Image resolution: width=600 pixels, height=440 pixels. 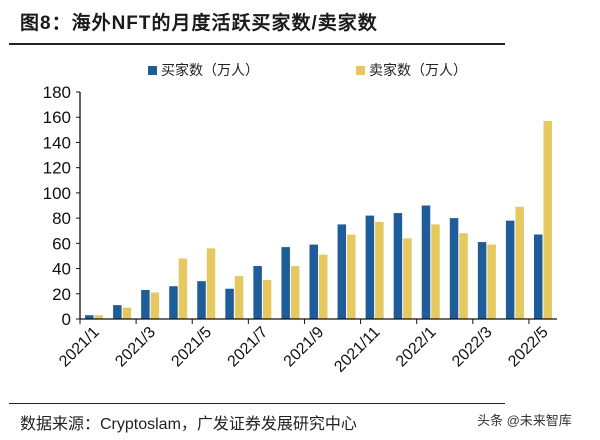 I want to click on x-tick-label: 2022/1, so click(x=416, y=347).